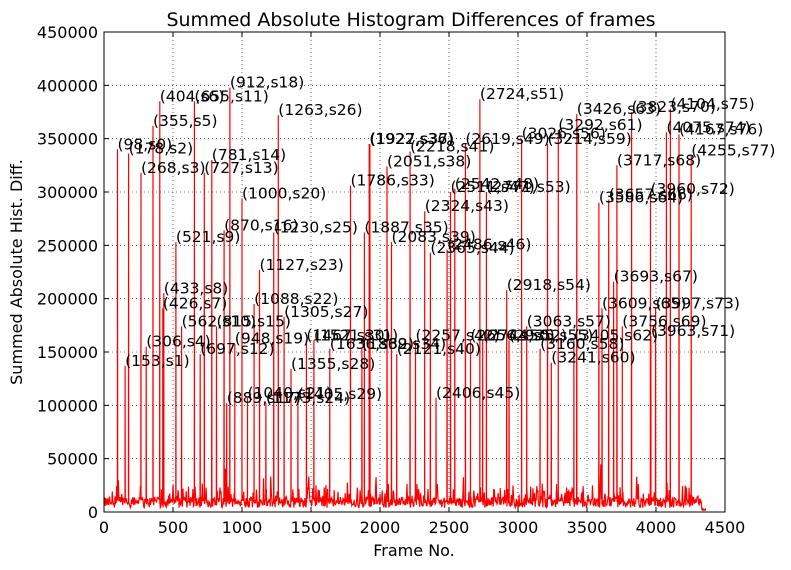 This screenshot has width=791, height=570. Describe the element at coordinates (267, 83) in the screenshot. I see `peak-label: (912,s18)` at that location.